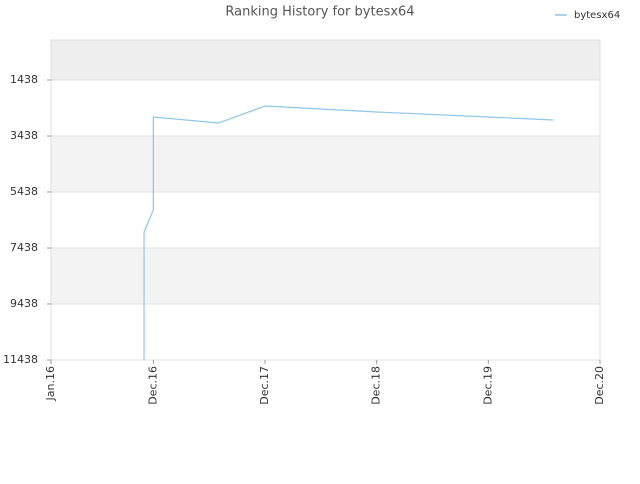  I want to click on y-tick-label: 5438, so click(24, 191).